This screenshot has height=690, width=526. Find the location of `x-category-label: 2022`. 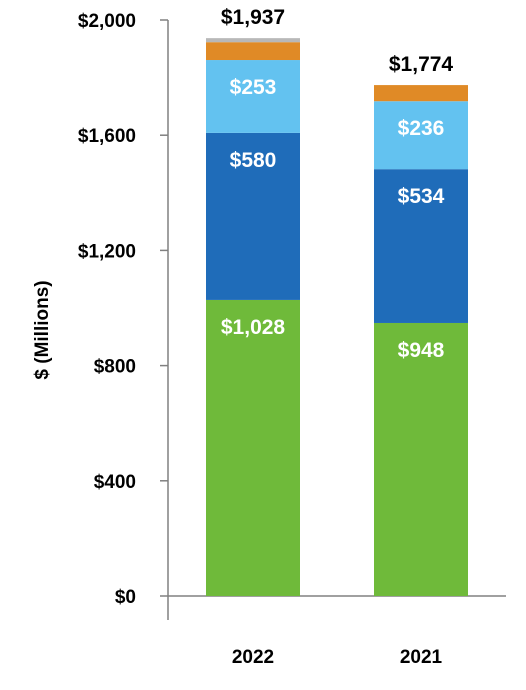

x-category-label: 2022 is located at coordinates (253, 657).